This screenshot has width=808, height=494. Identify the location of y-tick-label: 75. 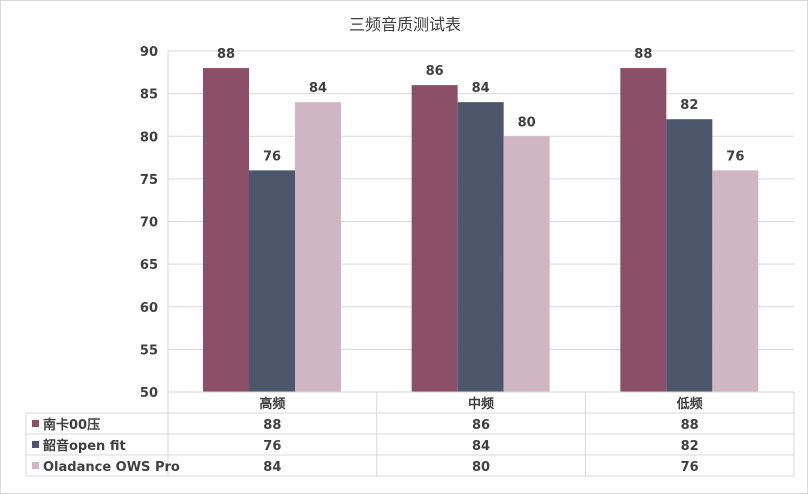
(149, 180).